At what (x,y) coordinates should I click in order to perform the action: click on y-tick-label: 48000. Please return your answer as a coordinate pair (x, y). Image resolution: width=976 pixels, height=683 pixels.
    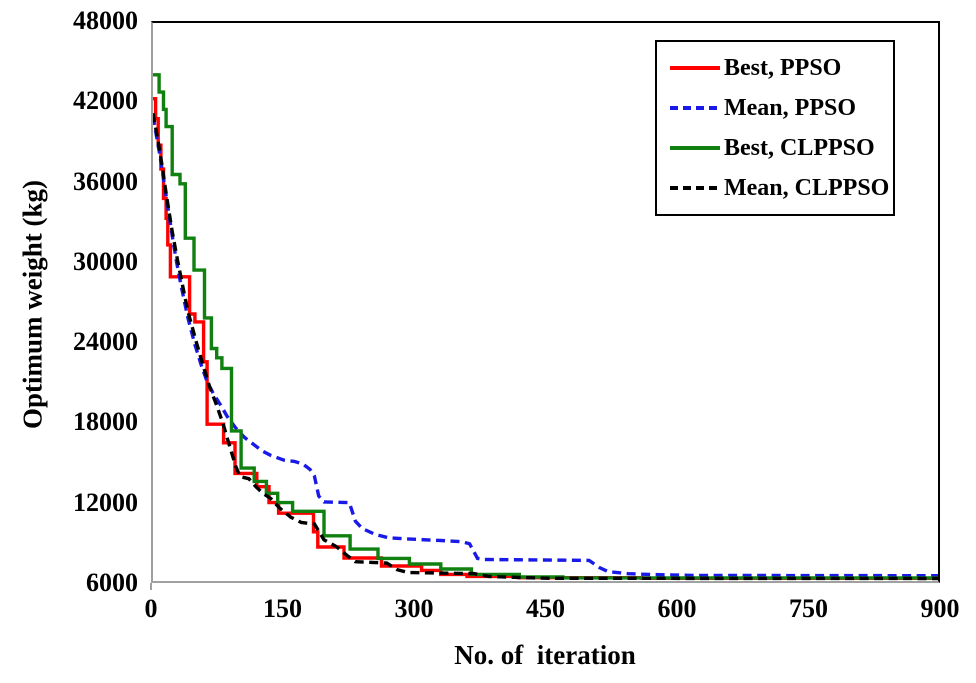
    Looking at the image, I should click on (105, 20).